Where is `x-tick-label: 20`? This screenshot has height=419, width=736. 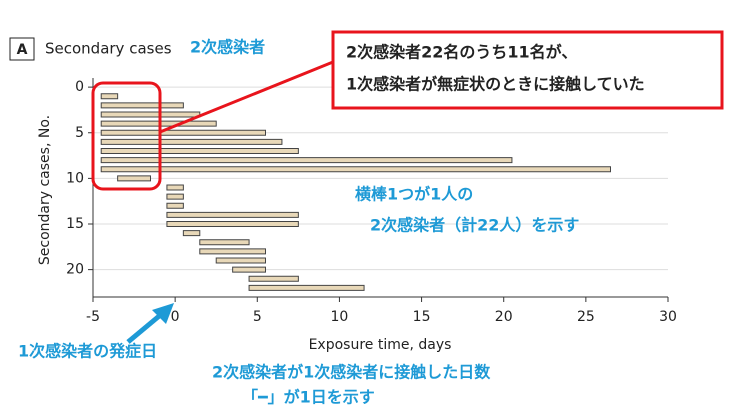 x-tick-label: 20 is located at coordinates (504, 317).